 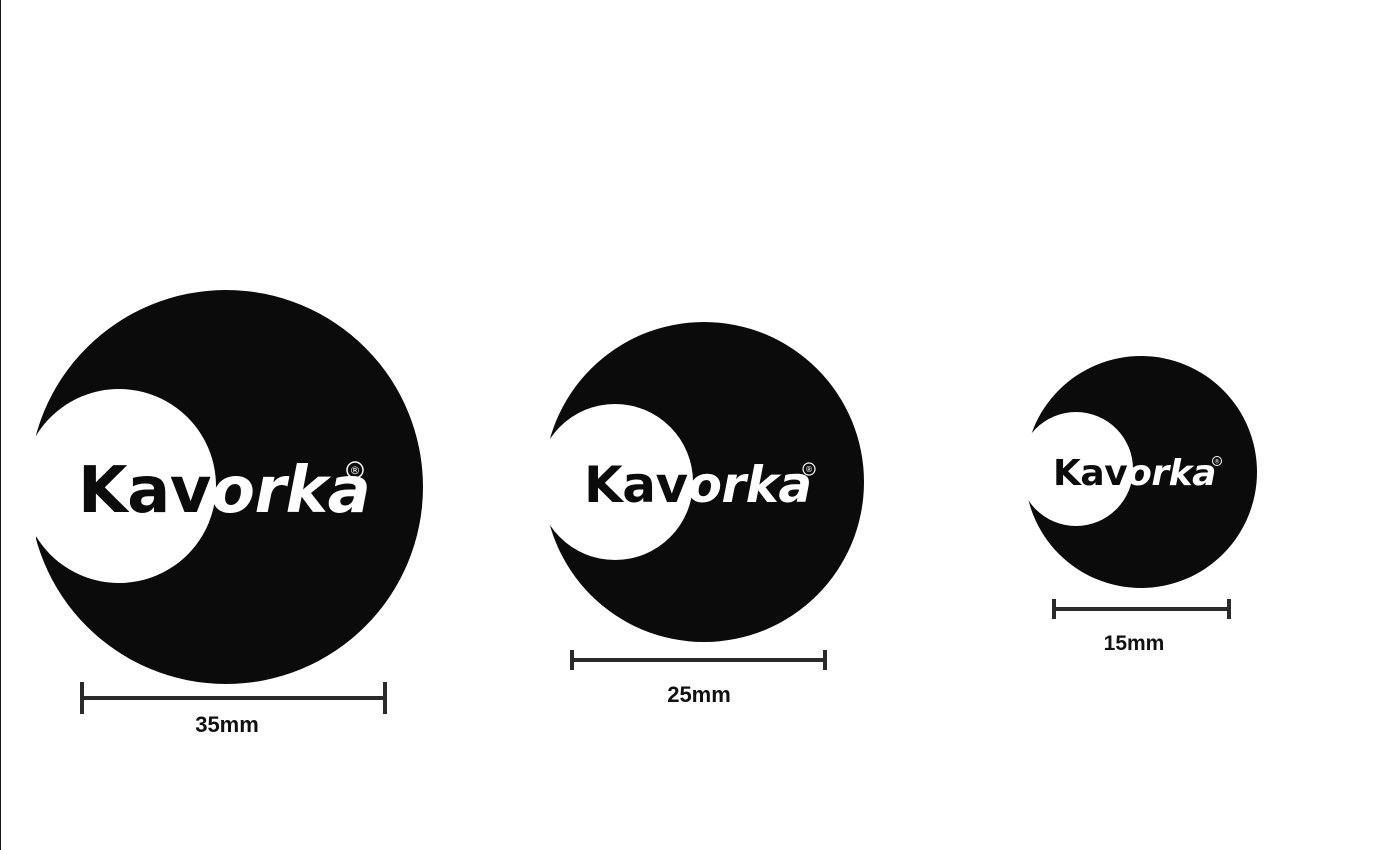 I want to click on scale-bar-25mm, so click(x=698, y=660).